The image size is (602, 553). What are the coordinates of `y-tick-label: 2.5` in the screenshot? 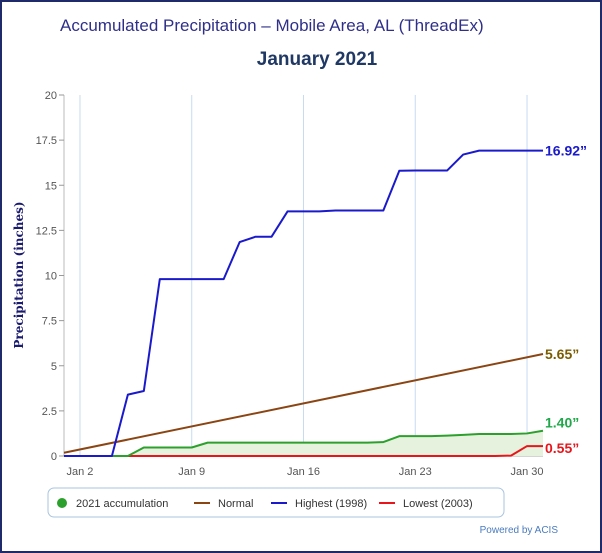 It's located at (49, 412).